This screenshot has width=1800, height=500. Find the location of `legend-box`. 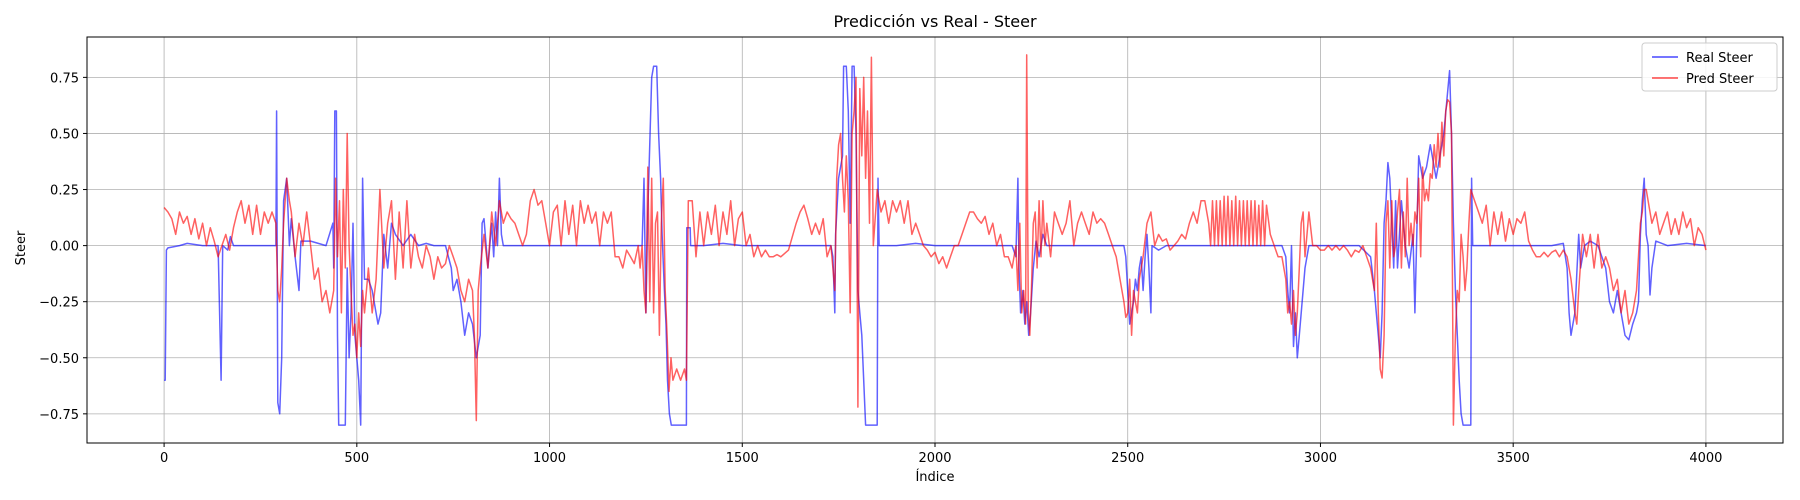

legend-box is located at coordinates (1709, 67).